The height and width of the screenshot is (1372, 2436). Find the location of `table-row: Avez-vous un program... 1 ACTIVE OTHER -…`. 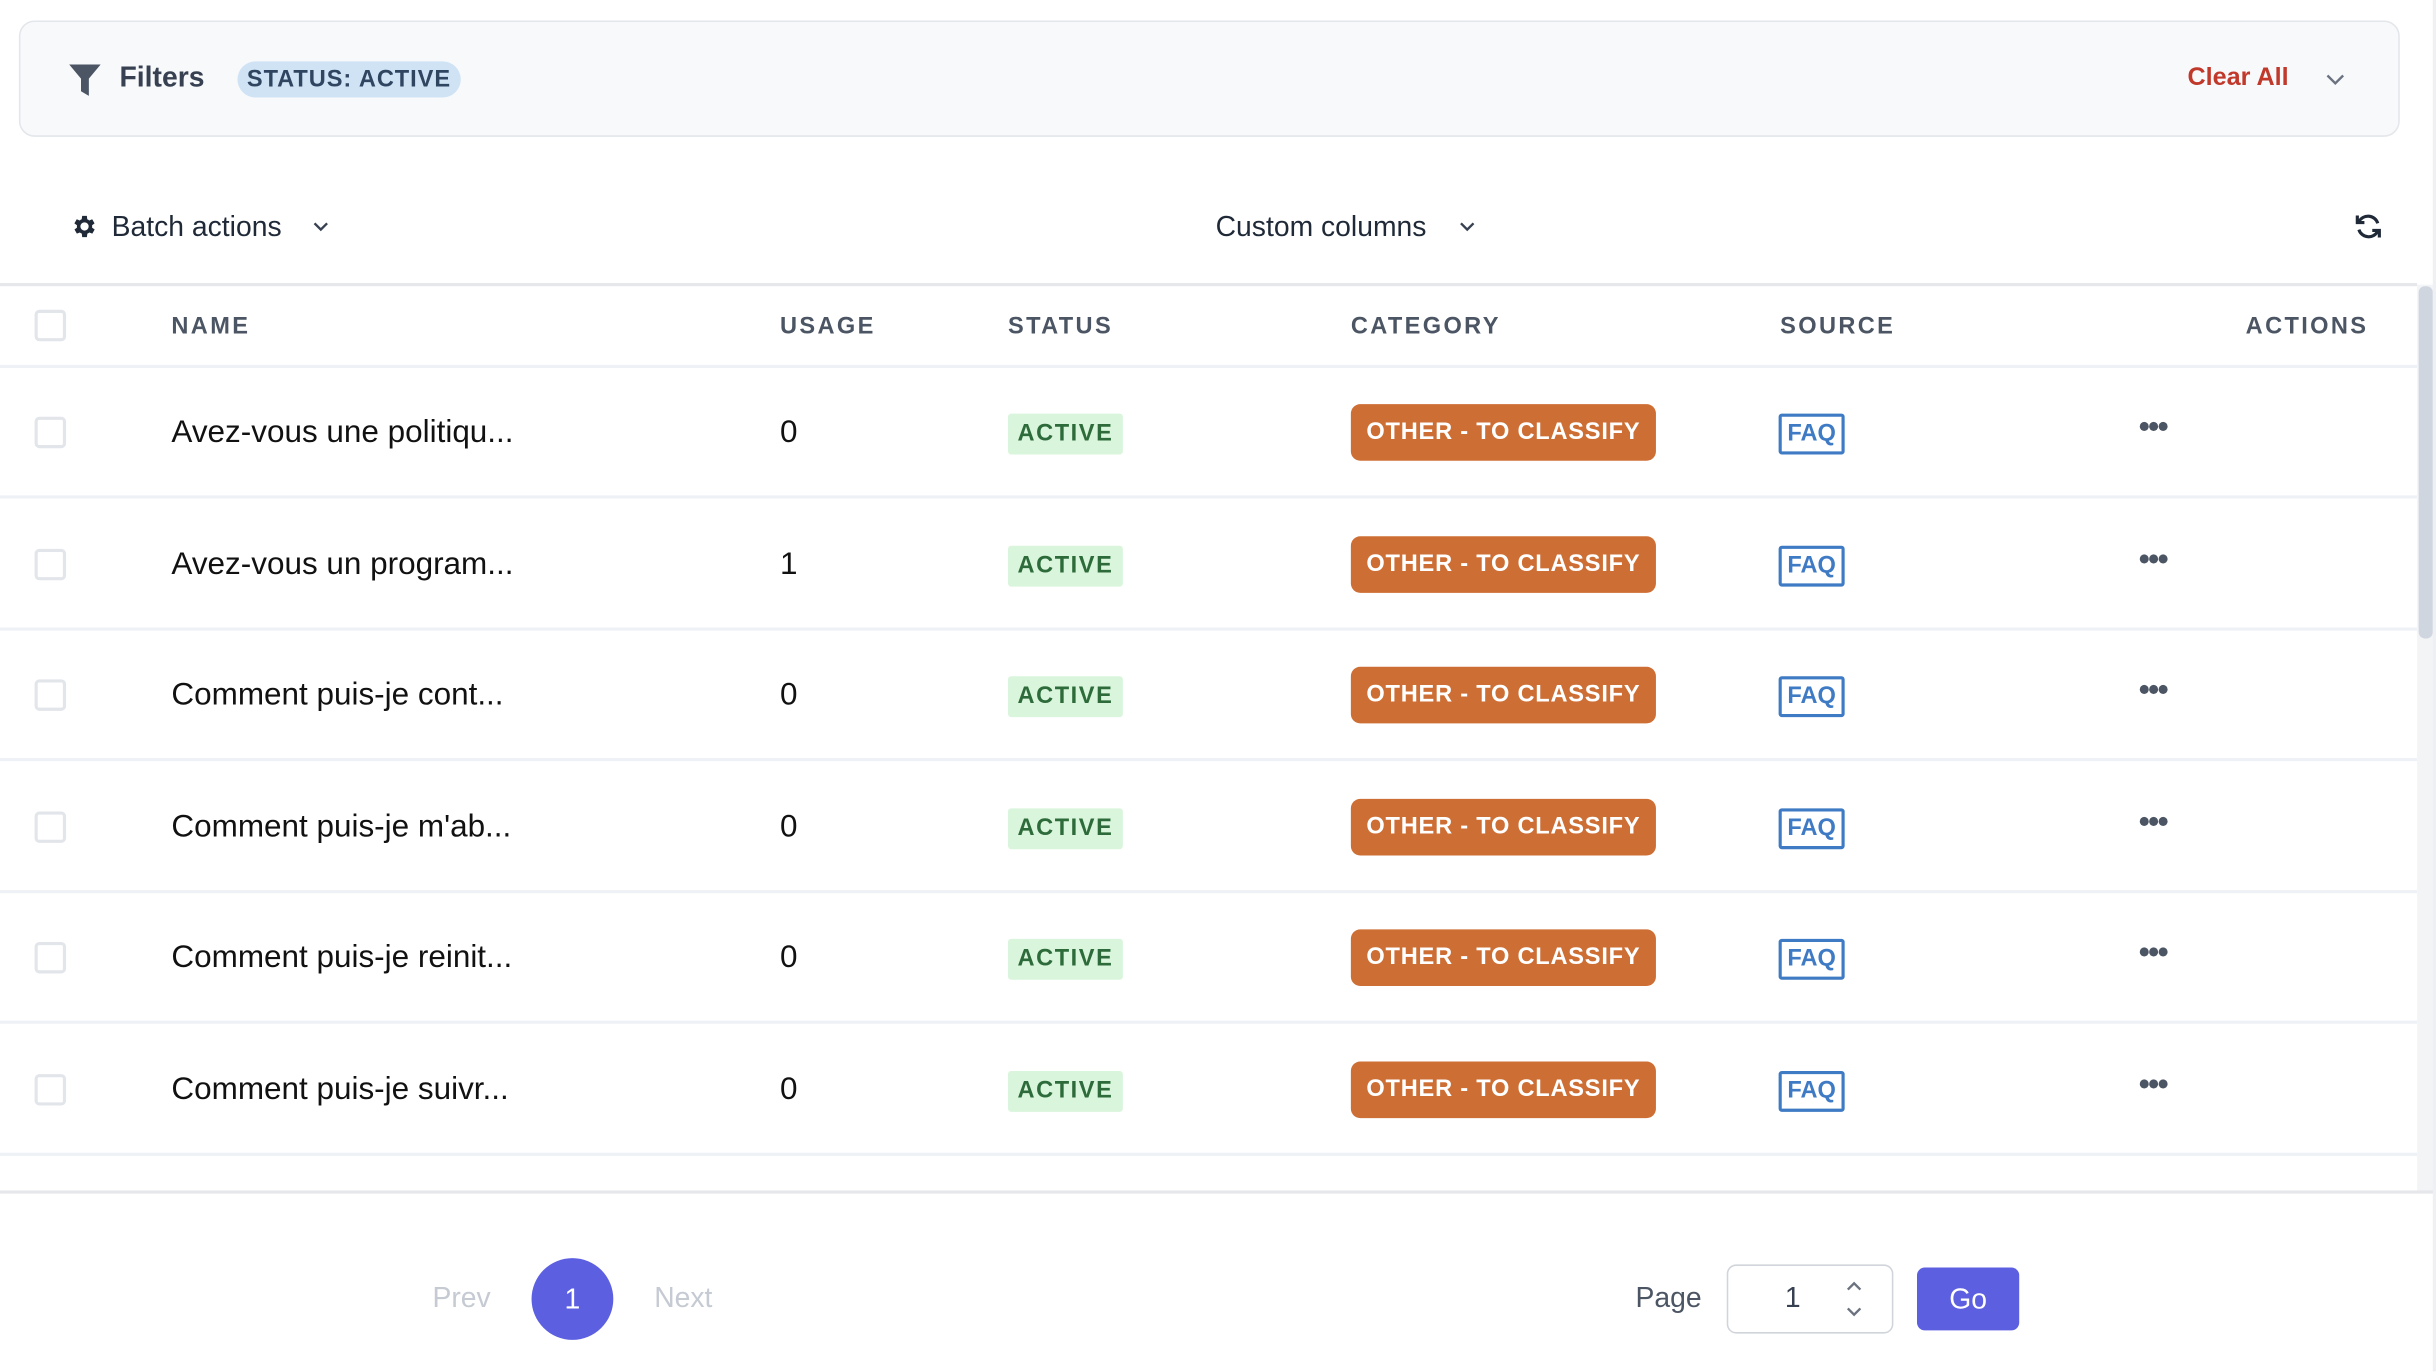

table-row: Avez-vous un program... 1 ACTIVE OTHER -… is located at coordinates (1209, 564).